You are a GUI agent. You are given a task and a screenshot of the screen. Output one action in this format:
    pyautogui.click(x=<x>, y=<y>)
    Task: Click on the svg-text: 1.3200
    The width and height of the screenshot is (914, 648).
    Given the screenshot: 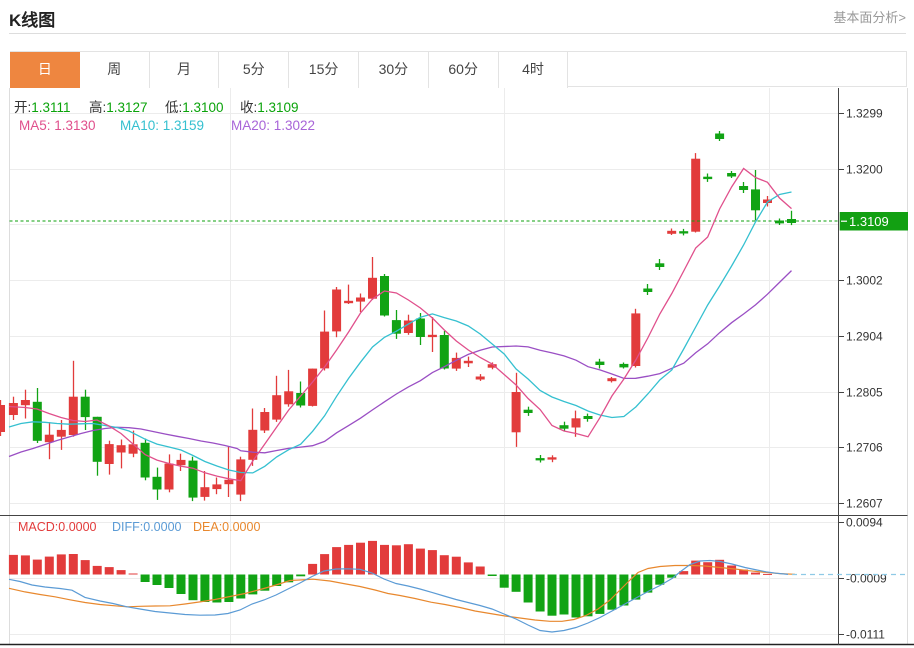 What is the action you would take?
    pyautogui.click(x=864, y=170)
    